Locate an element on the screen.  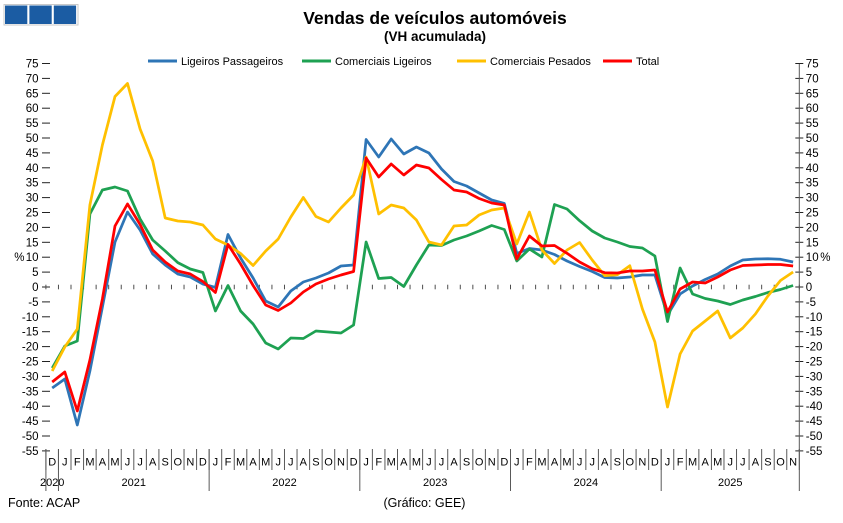
svg-text: 2023 is located at coordinates (435, 483).